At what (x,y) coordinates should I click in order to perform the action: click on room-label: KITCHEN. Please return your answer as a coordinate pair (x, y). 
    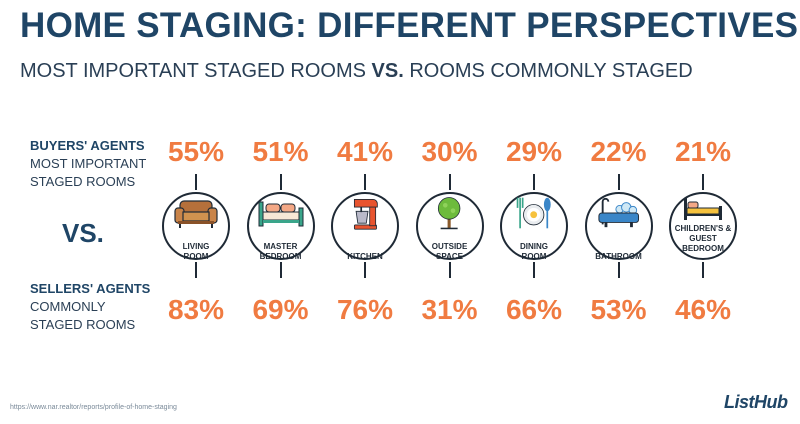
    Looking at the image, I should click on (365, 256).